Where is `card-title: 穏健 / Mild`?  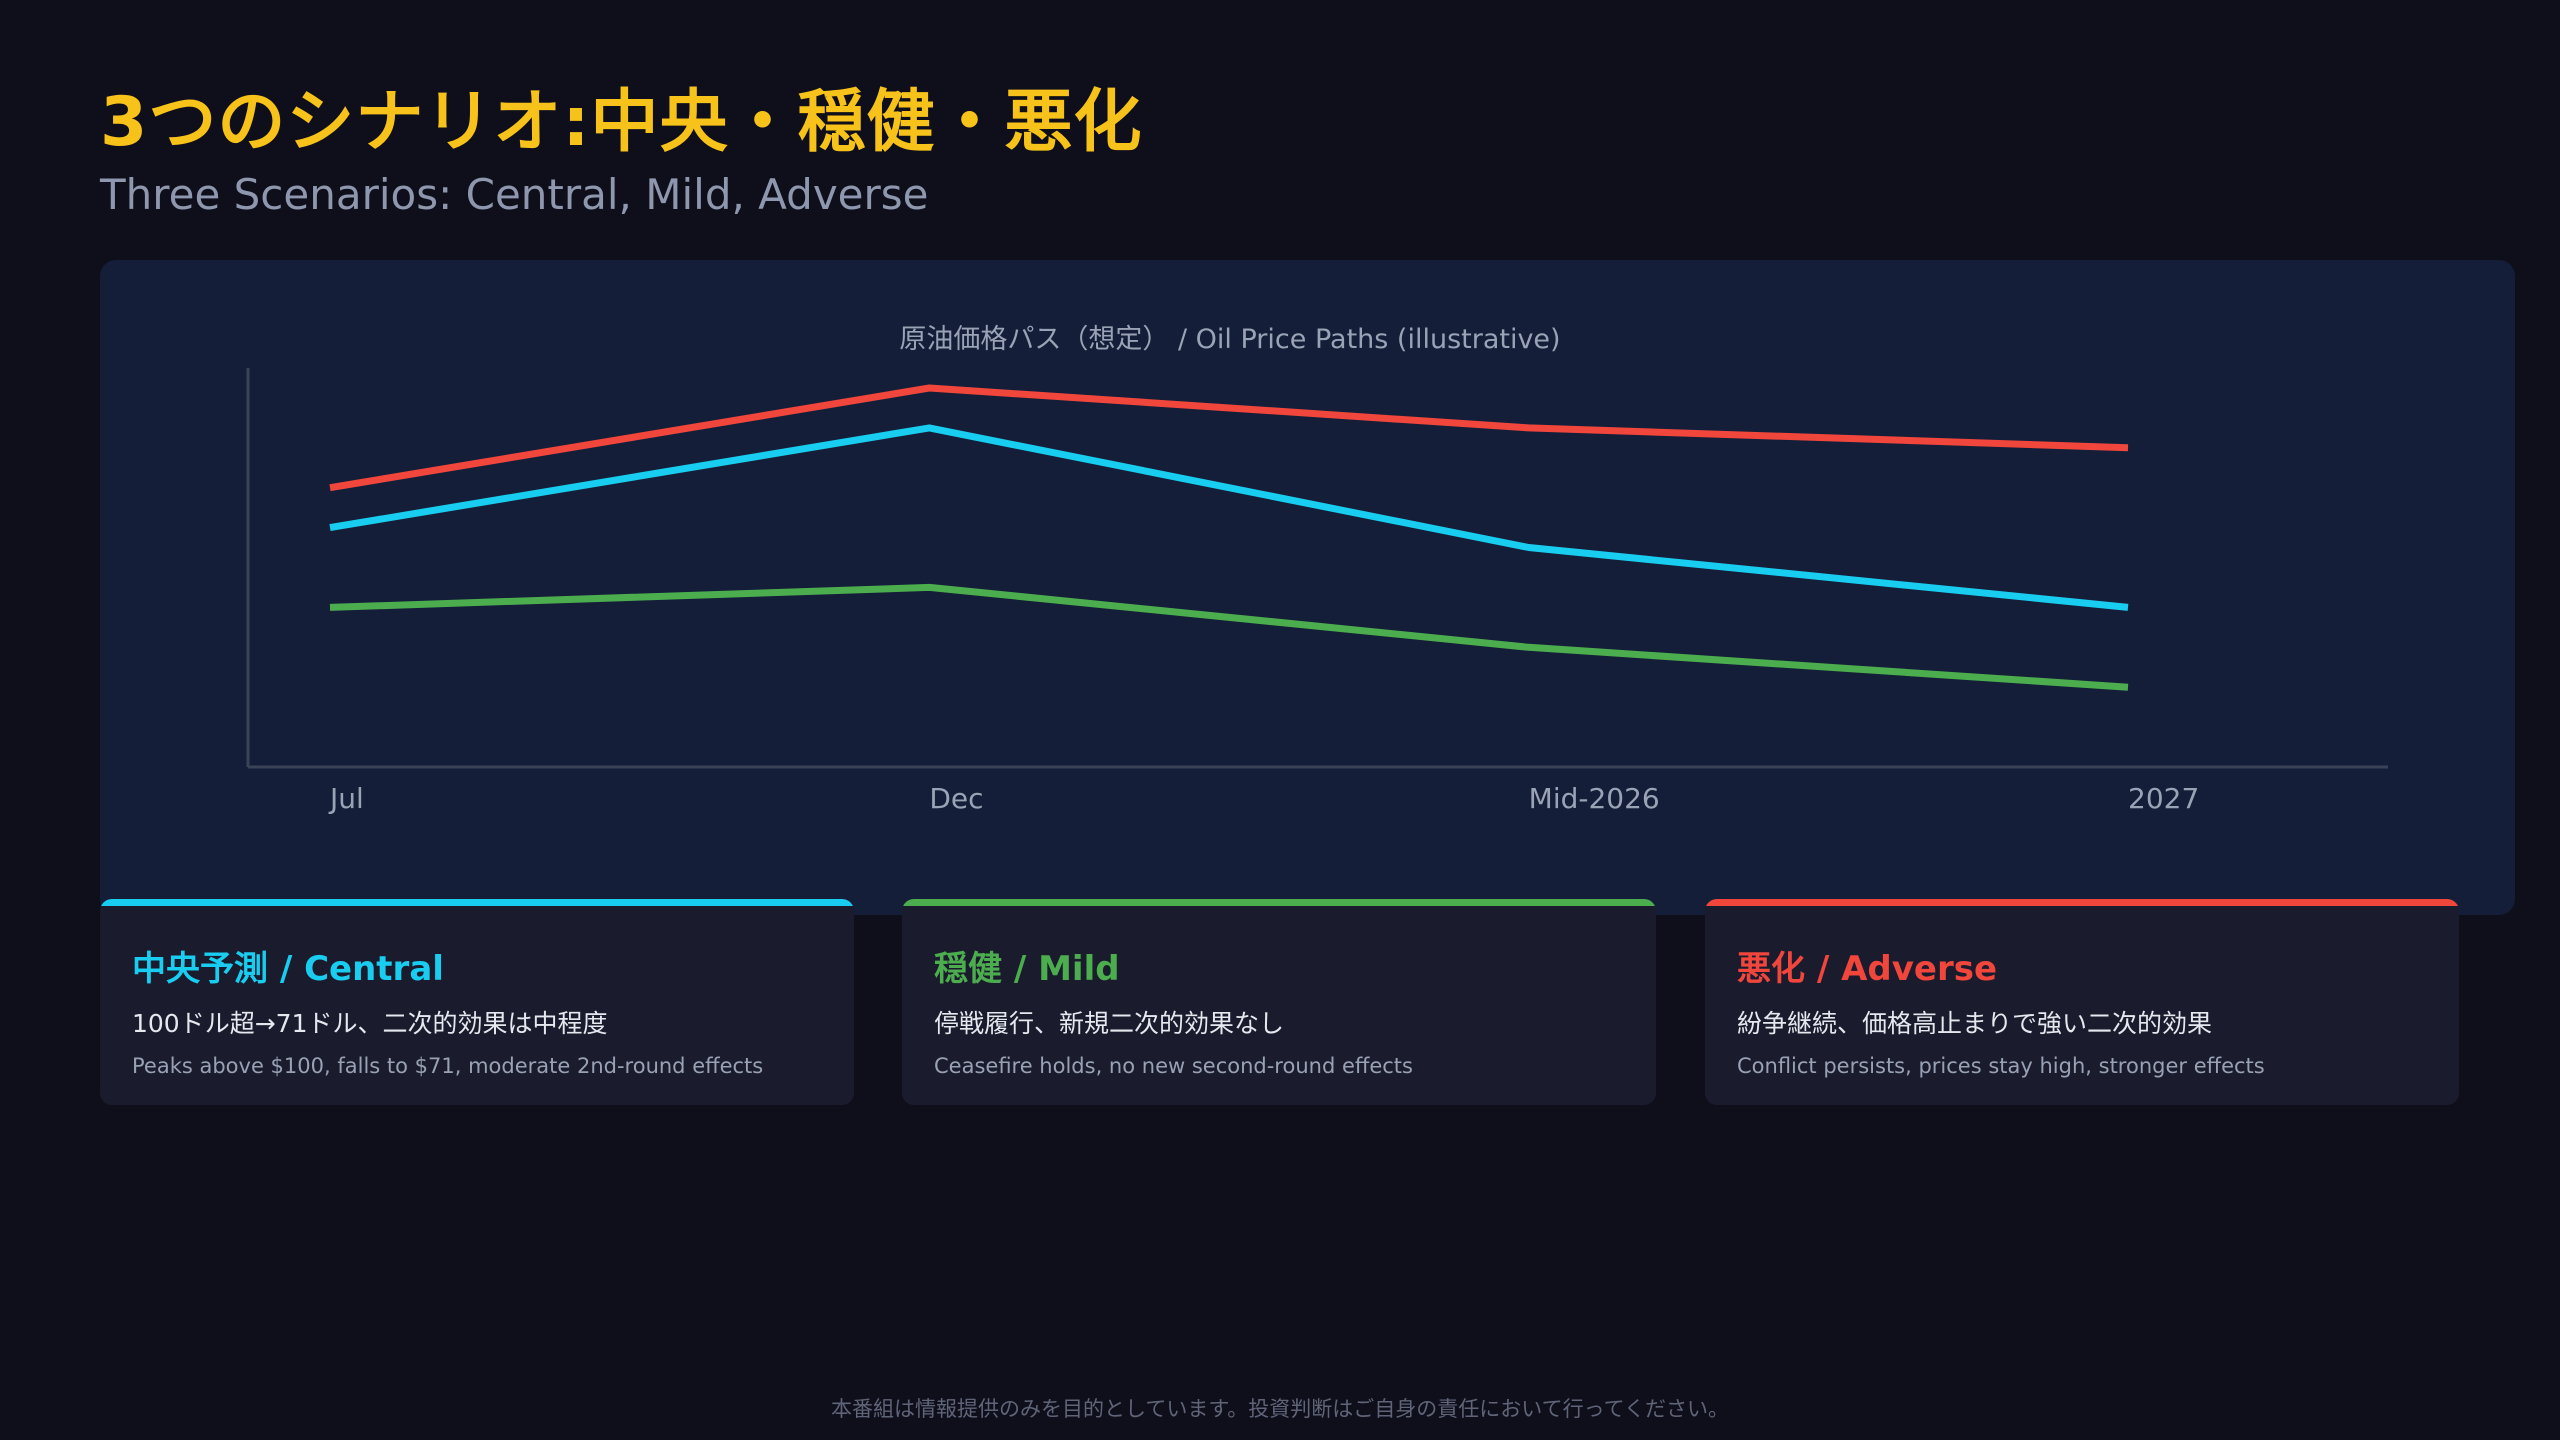
card-title: 穏健 / Mild is located at coordinates (1027, 969).